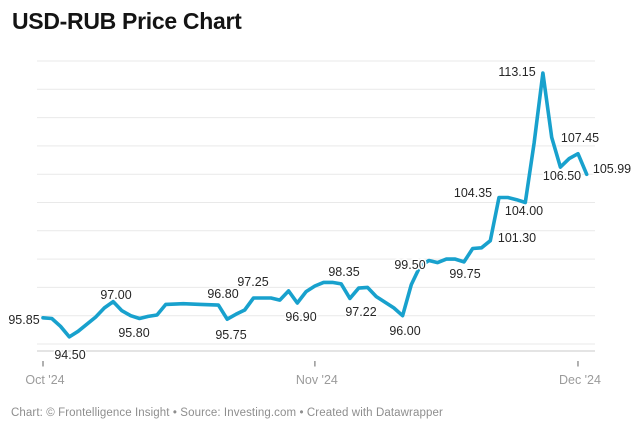  I want to click on data-point-label: 106.50, so click(562, 176).